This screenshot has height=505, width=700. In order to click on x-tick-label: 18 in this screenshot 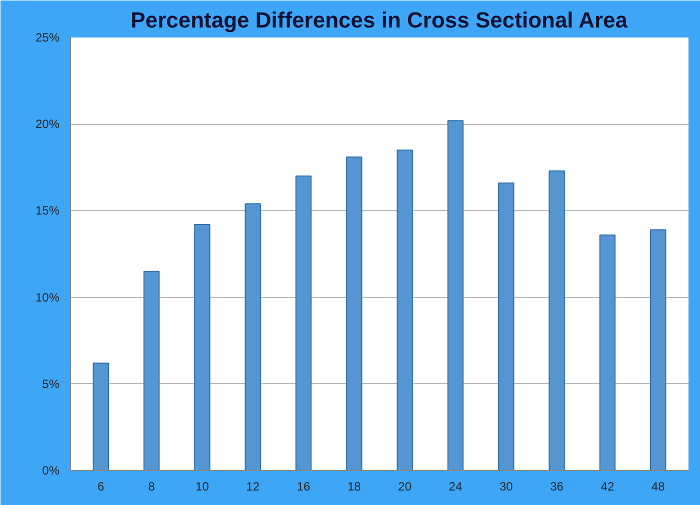, I will do `click(355, 487)`.